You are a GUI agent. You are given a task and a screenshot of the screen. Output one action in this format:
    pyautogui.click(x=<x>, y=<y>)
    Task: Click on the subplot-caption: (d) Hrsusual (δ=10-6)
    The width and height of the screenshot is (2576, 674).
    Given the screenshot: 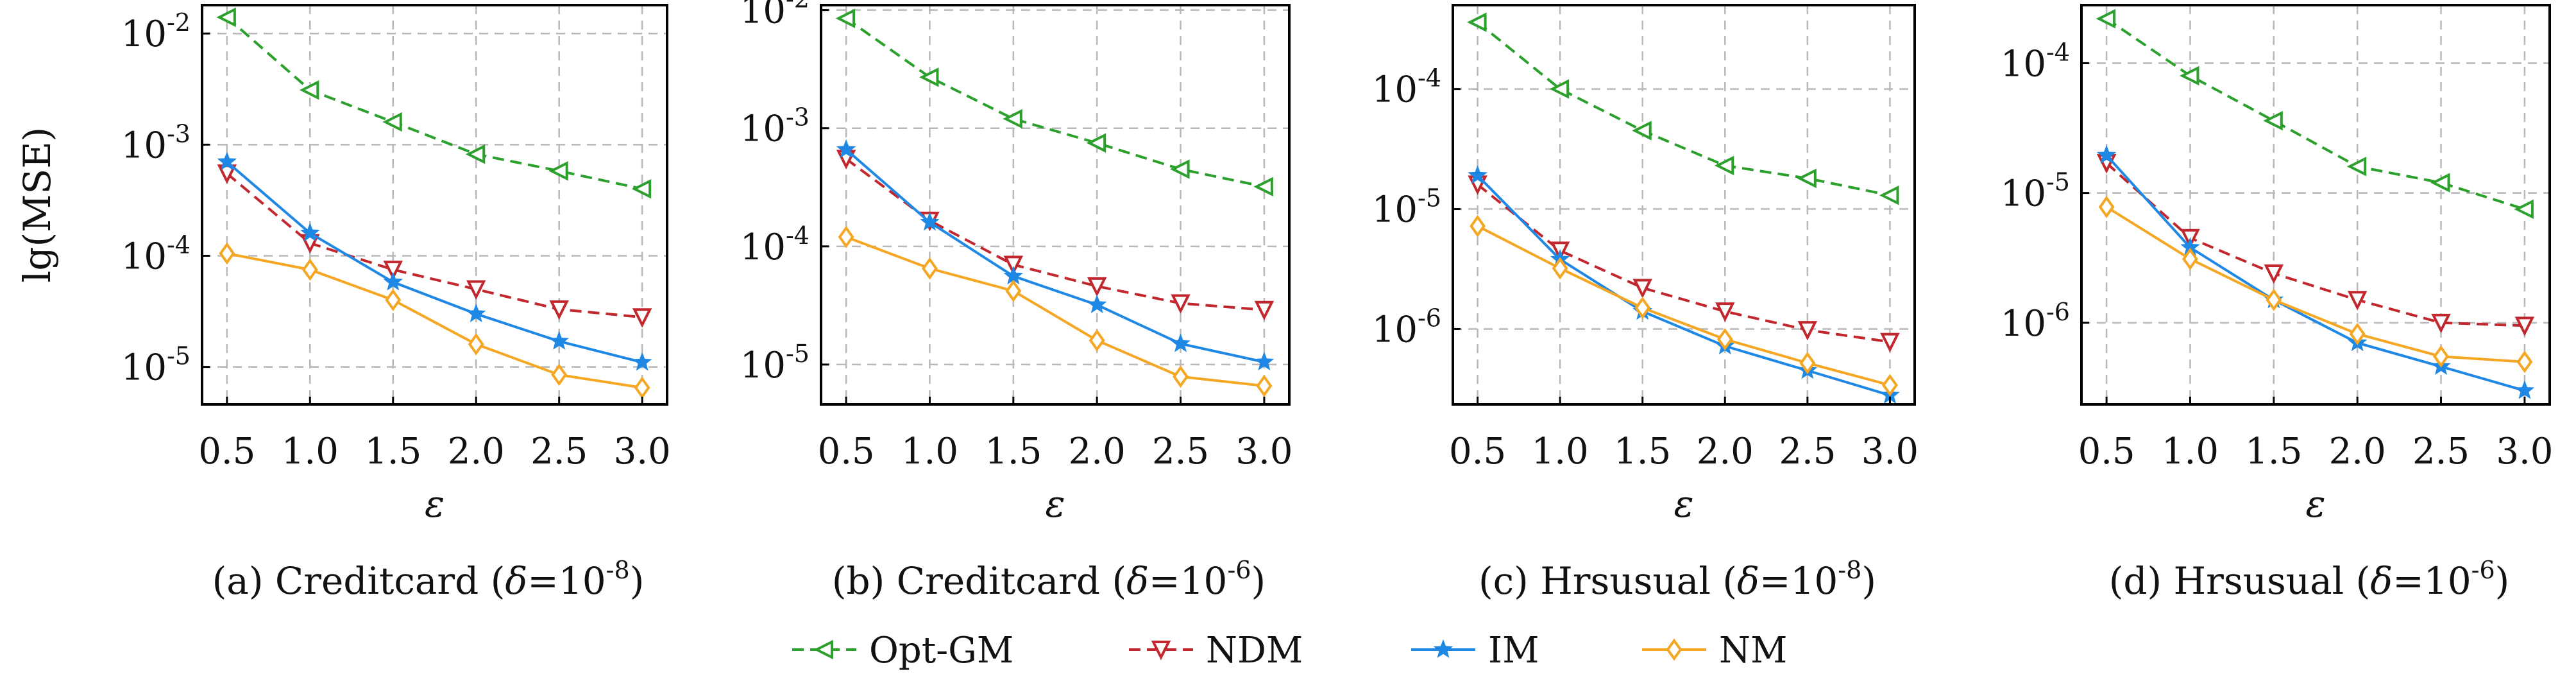 What is the action you would take?
    pyautogui.click(x=2309, y=579)
    